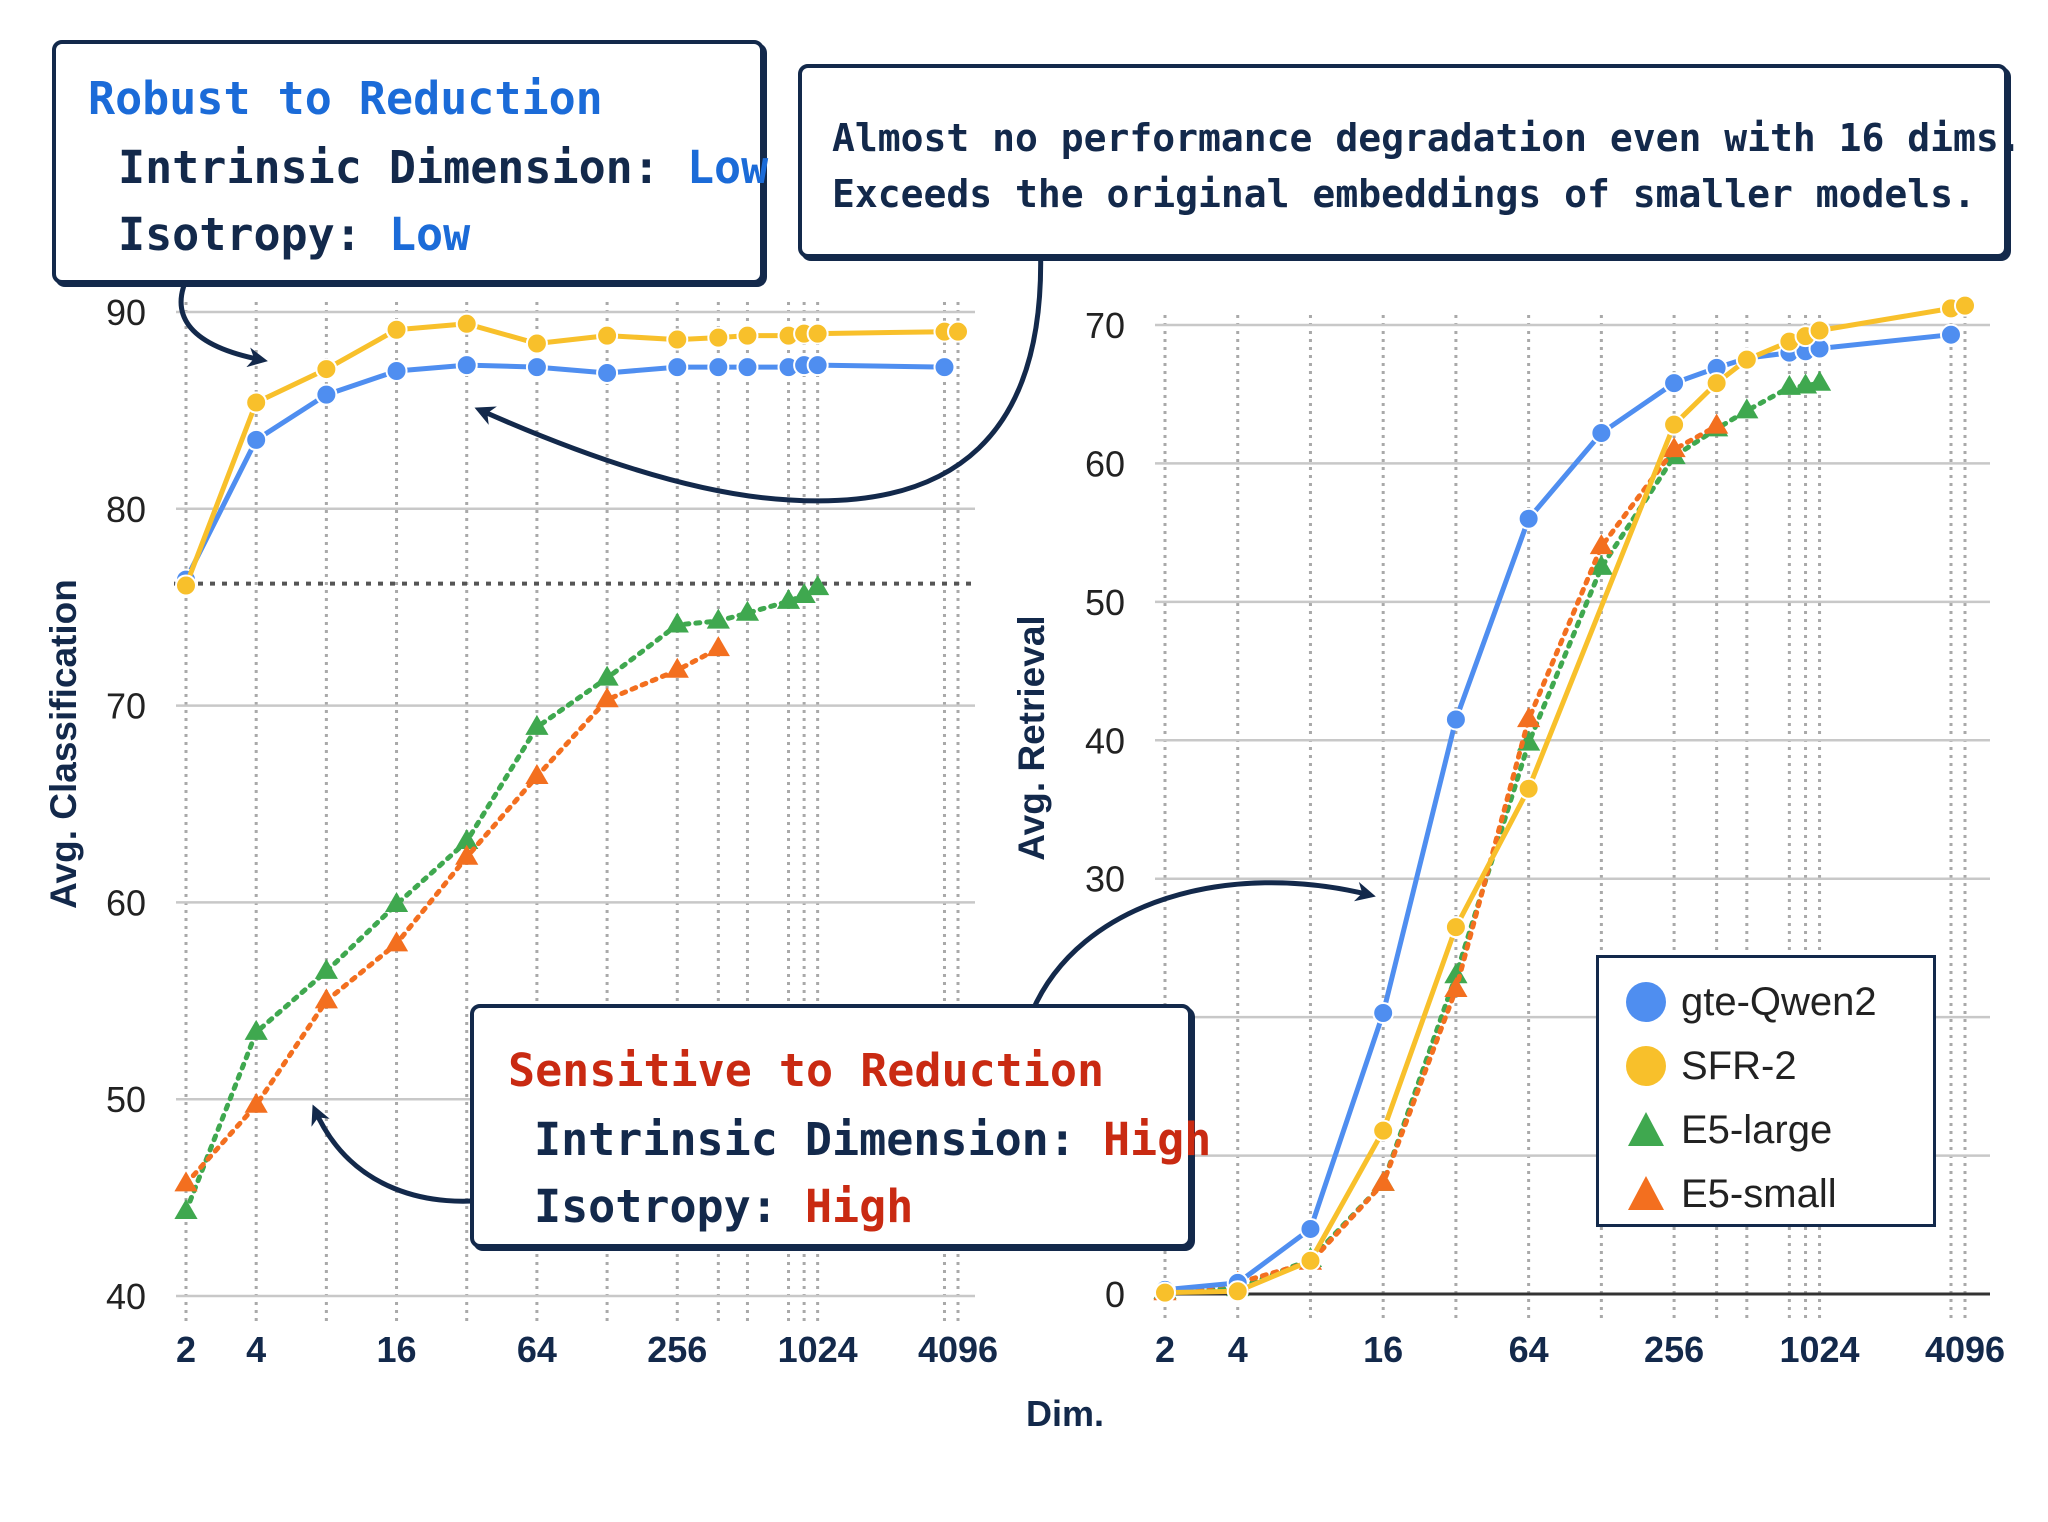  What do you see at coordinates (656, 1206) in the screenshot?
I see `sensitive-isotropy-label: Isotropy:` at bounding box center [656, 1206].